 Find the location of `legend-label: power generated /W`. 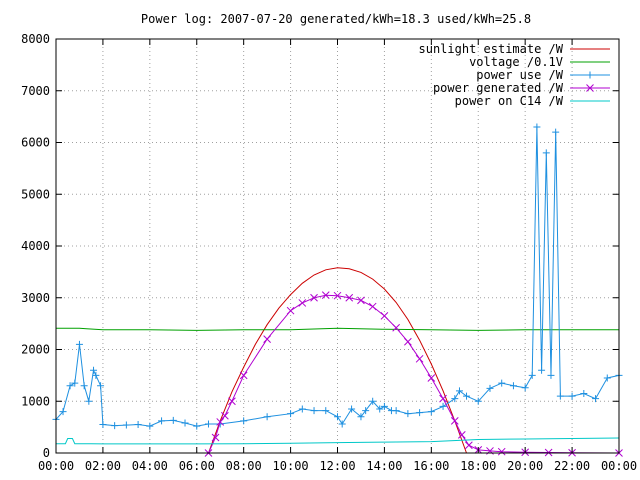

legend-label: power generated /W is located at coordinates (498, 88).